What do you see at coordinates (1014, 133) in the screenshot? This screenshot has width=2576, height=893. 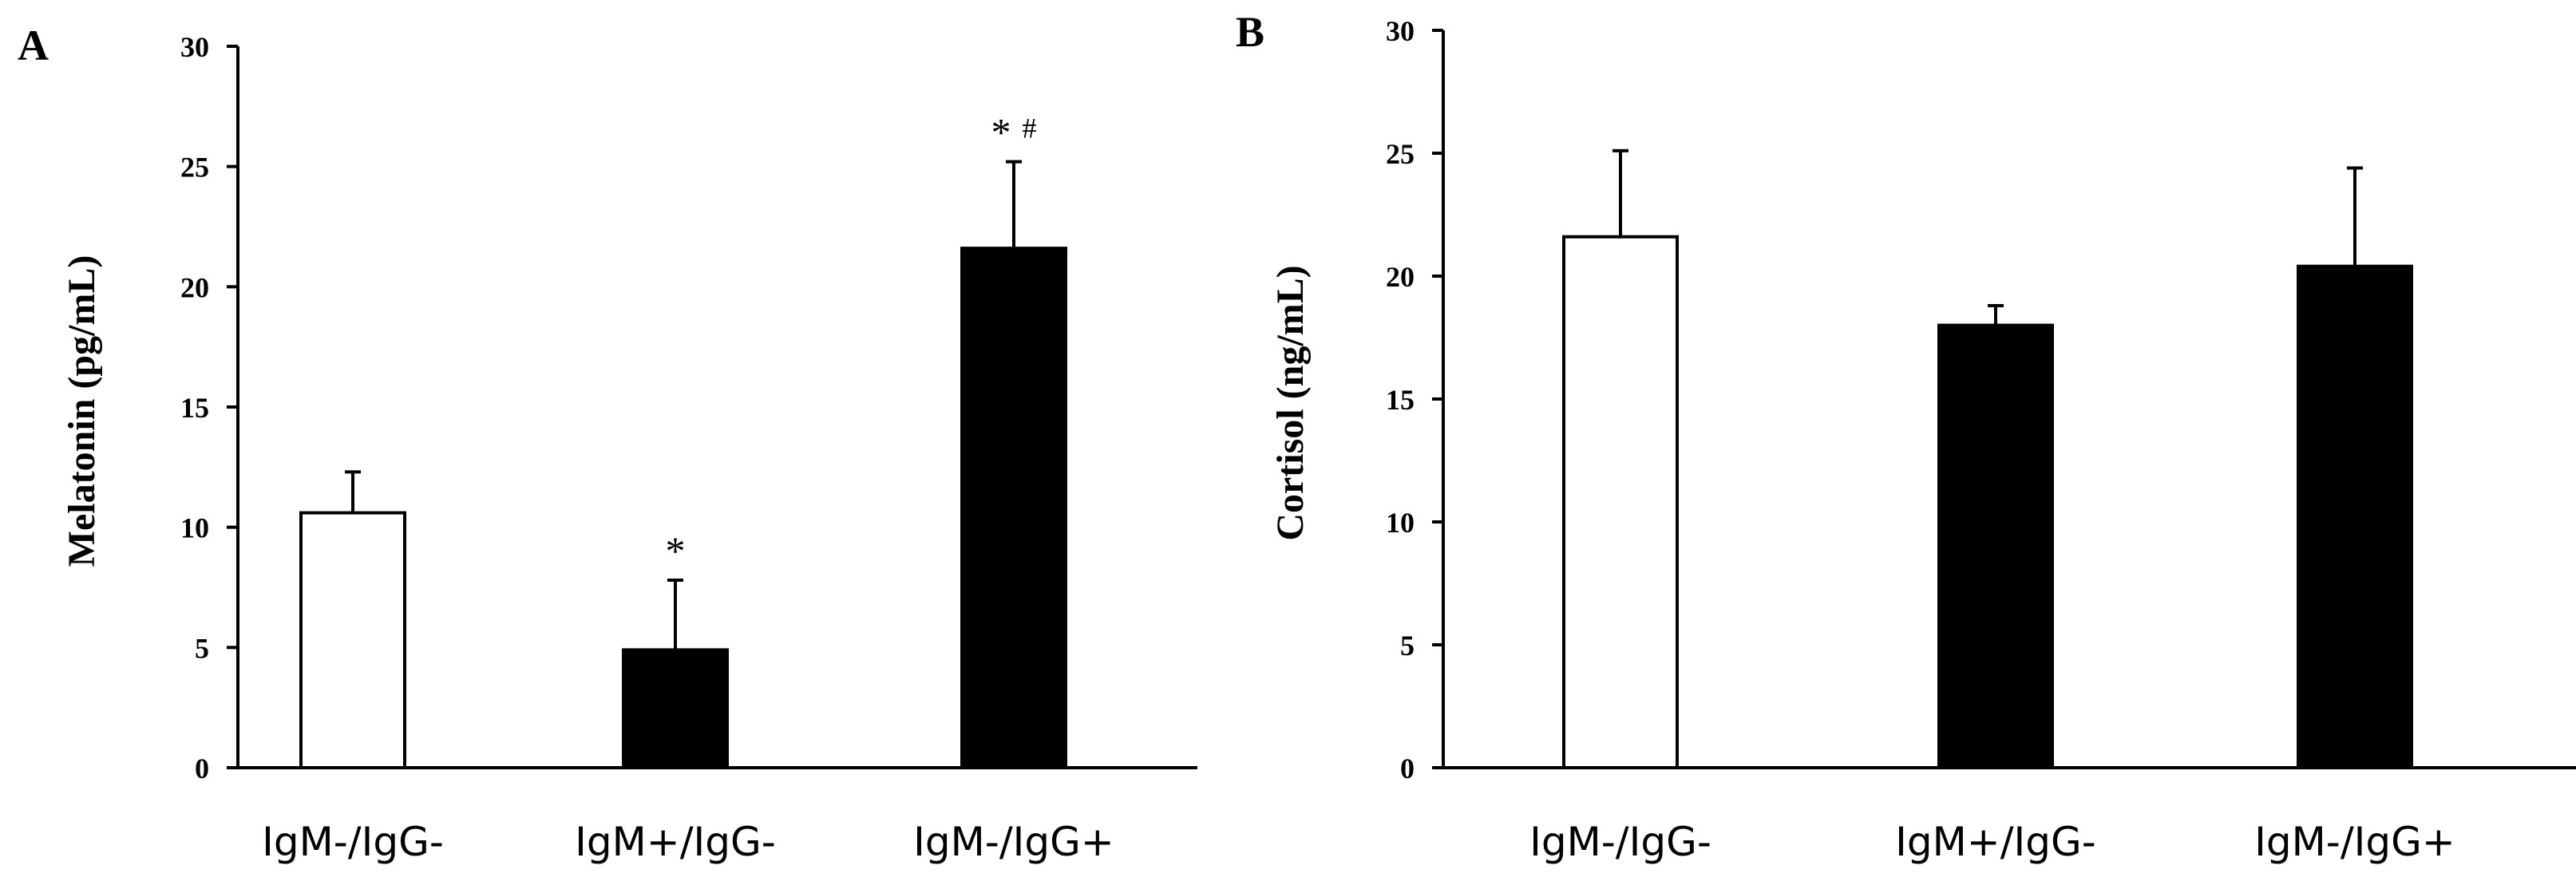 I see `significance-marker: * #` at bounding box center [1014, 133].